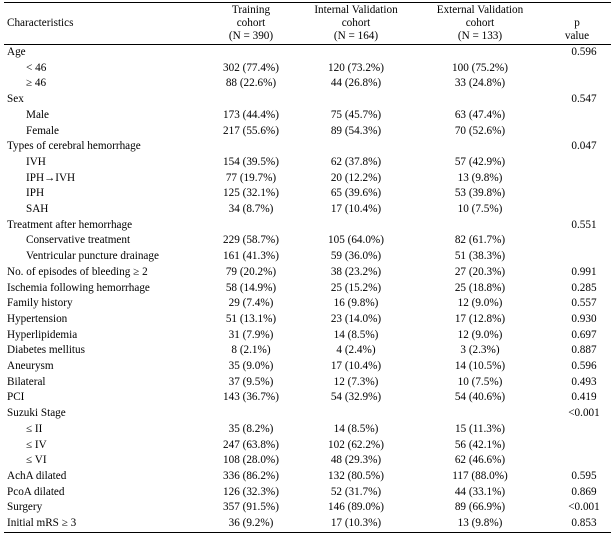  Describe the element at coordinates (34, 428) in the screenshot. I see `row-label: ≤ II` at that location.